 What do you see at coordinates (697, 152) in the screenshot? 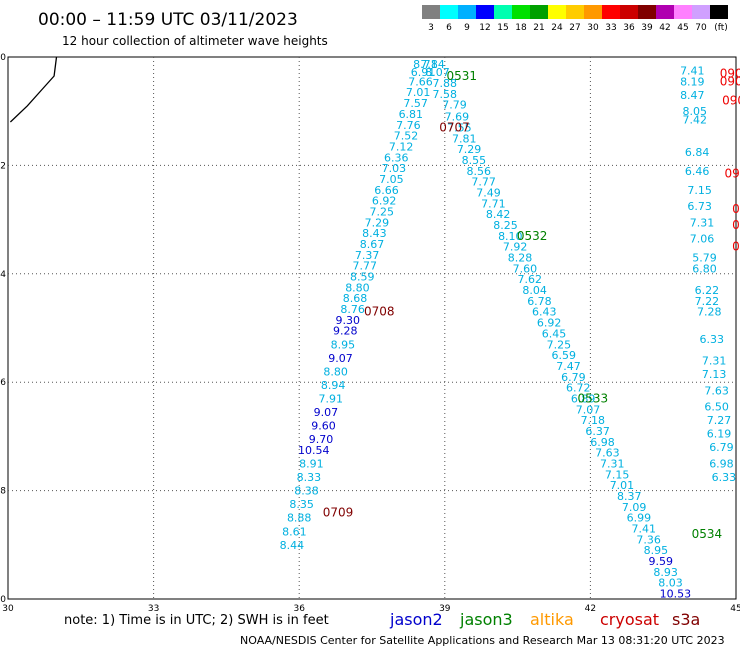
I see `wave-height-value: 6.84` at bounding box center [697, 152].